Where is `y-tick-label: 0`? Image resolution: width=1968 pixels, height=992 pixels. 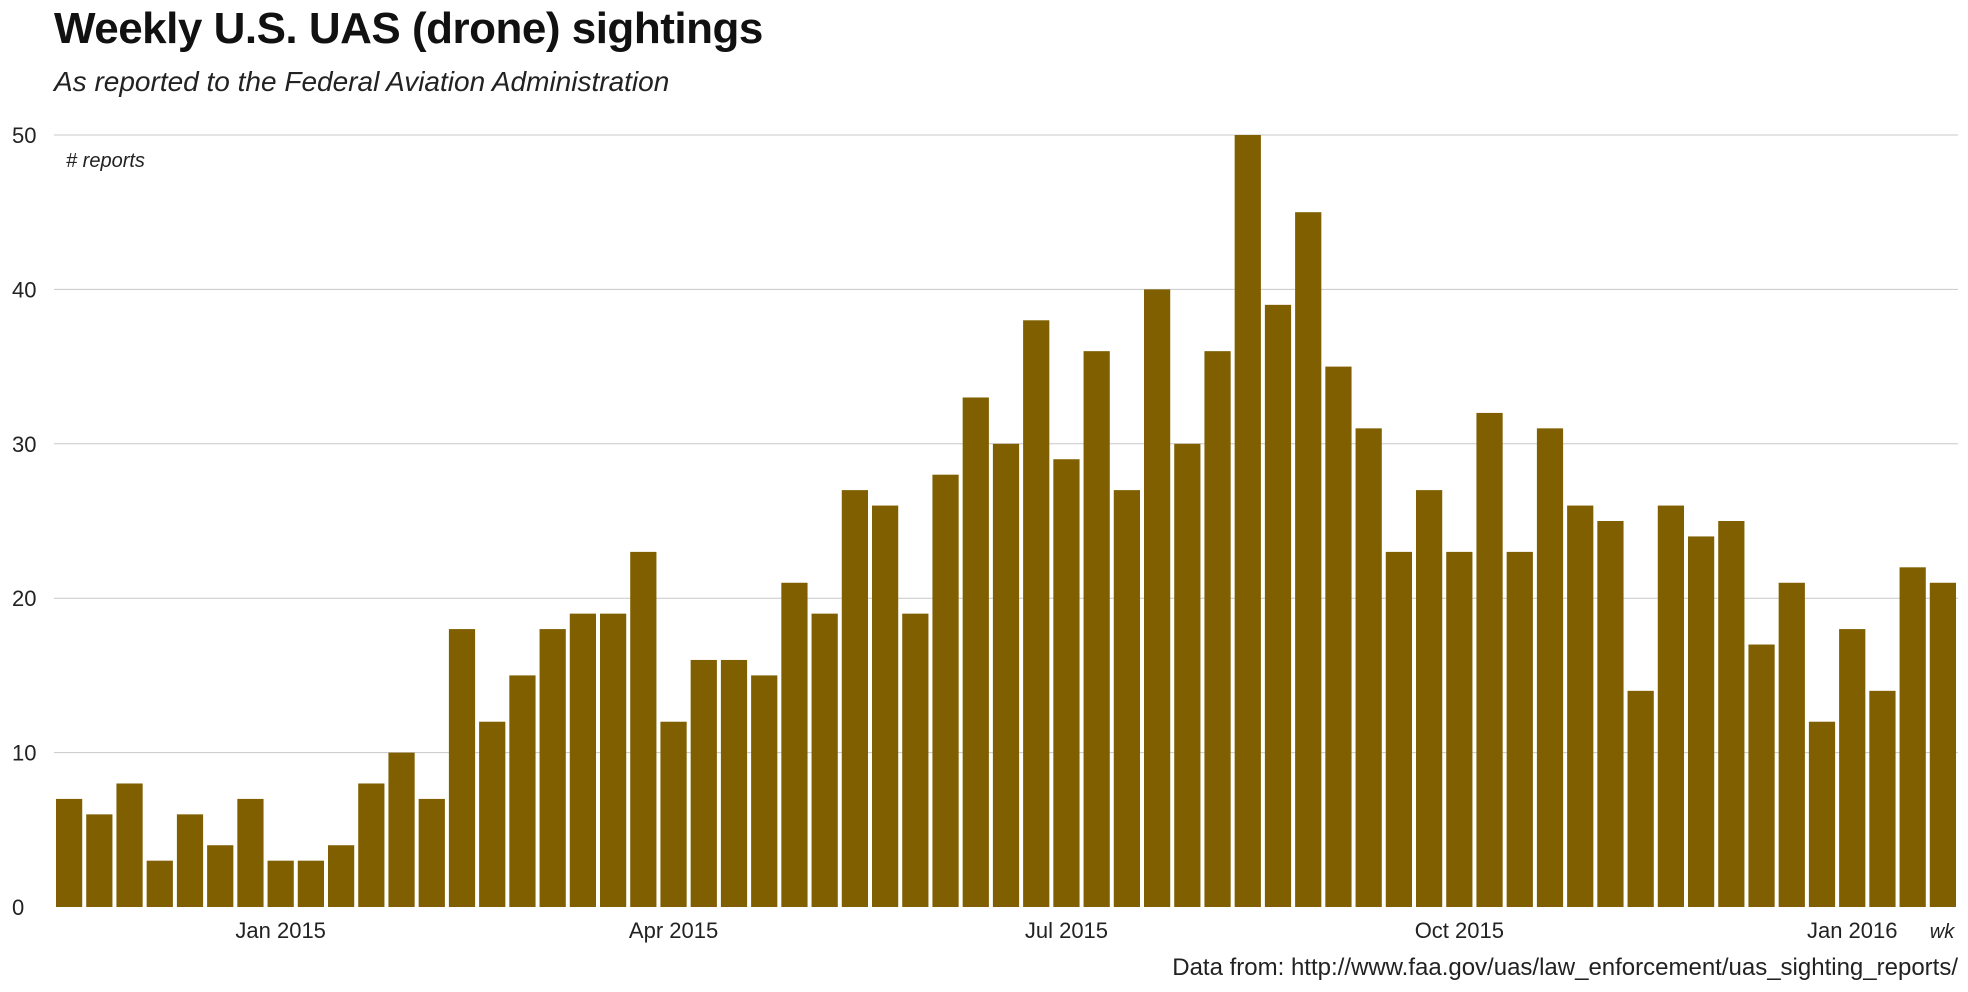
y-tick-label: 0 is located at coordinates (18, 907).